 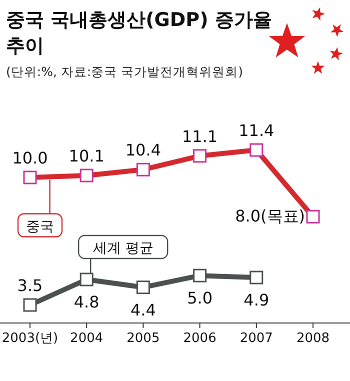 What do you see at coordinates (30, 285) in the screenshot?
I see `data-label: 3.5` at bounding box center [30, 285].